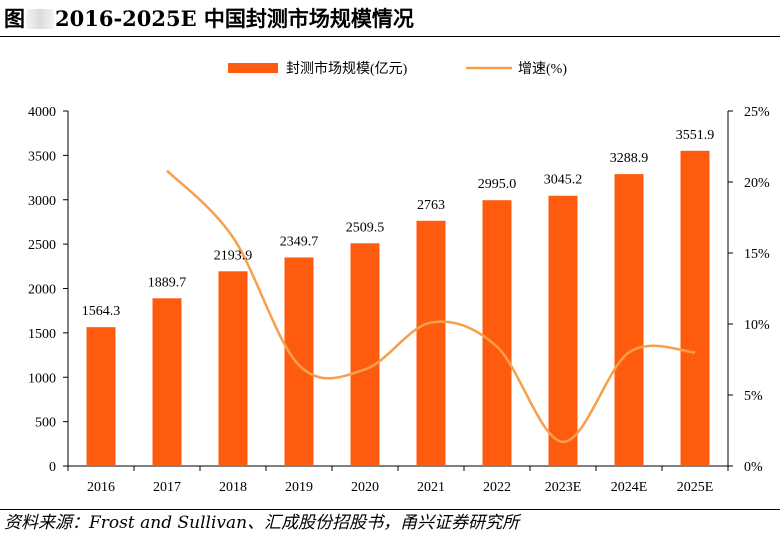  What do you see at coordinates (167, 282) in the screenshot?
I see `bar-value-label: 1889.7` at bounding box center [167, 282].